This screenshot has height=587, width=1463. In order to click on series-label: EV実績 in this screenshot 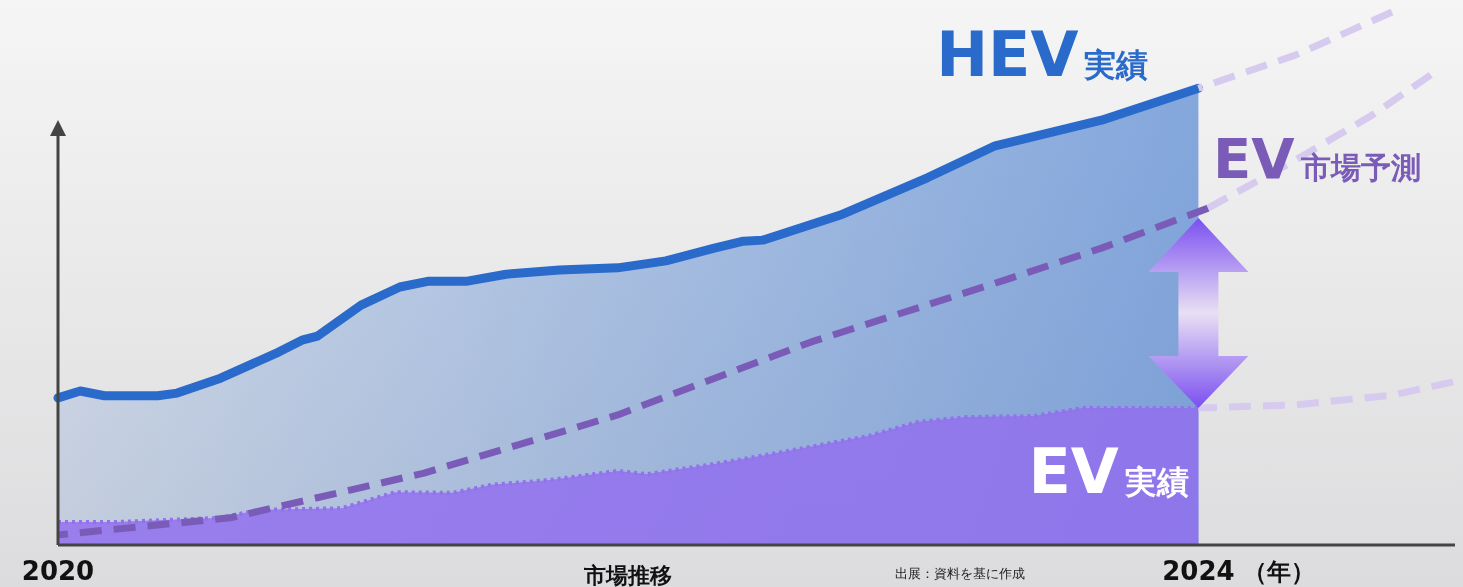, I will do `click(1108, 472)`.